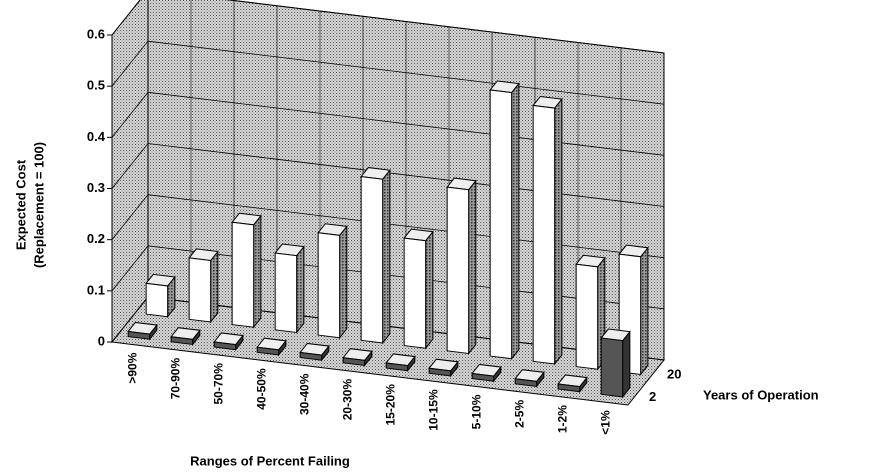 The image size is (875, 472). What do you see at coordinates (652, 396) in the screenshot?
I see `legend-label: 2` at bounding box center [652, 396].